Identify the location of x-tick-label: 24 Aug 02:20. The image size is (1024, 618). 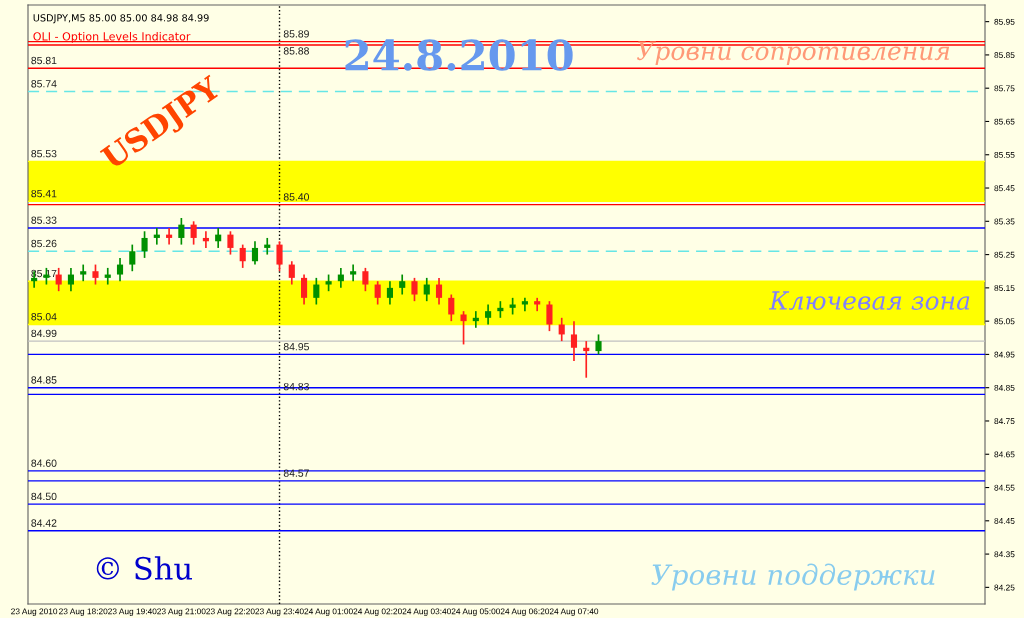
(377, 612).